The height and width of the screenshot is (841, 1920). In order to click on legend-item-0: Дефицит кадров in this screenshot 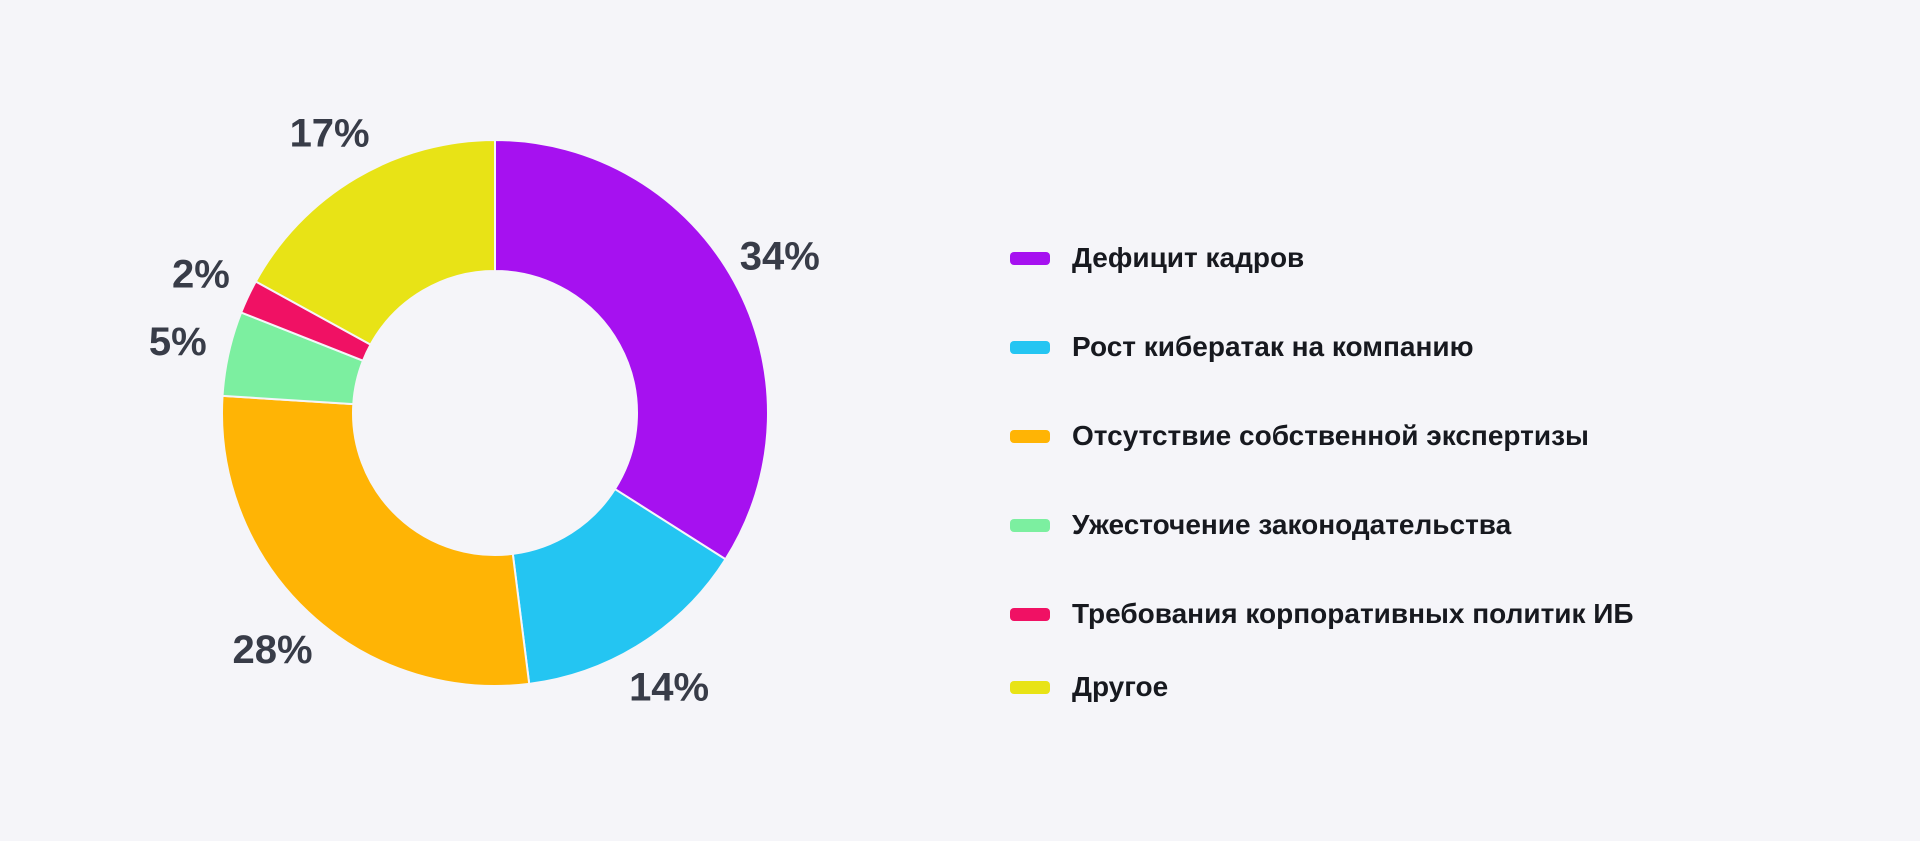, I will do `click(1322, 258)`.